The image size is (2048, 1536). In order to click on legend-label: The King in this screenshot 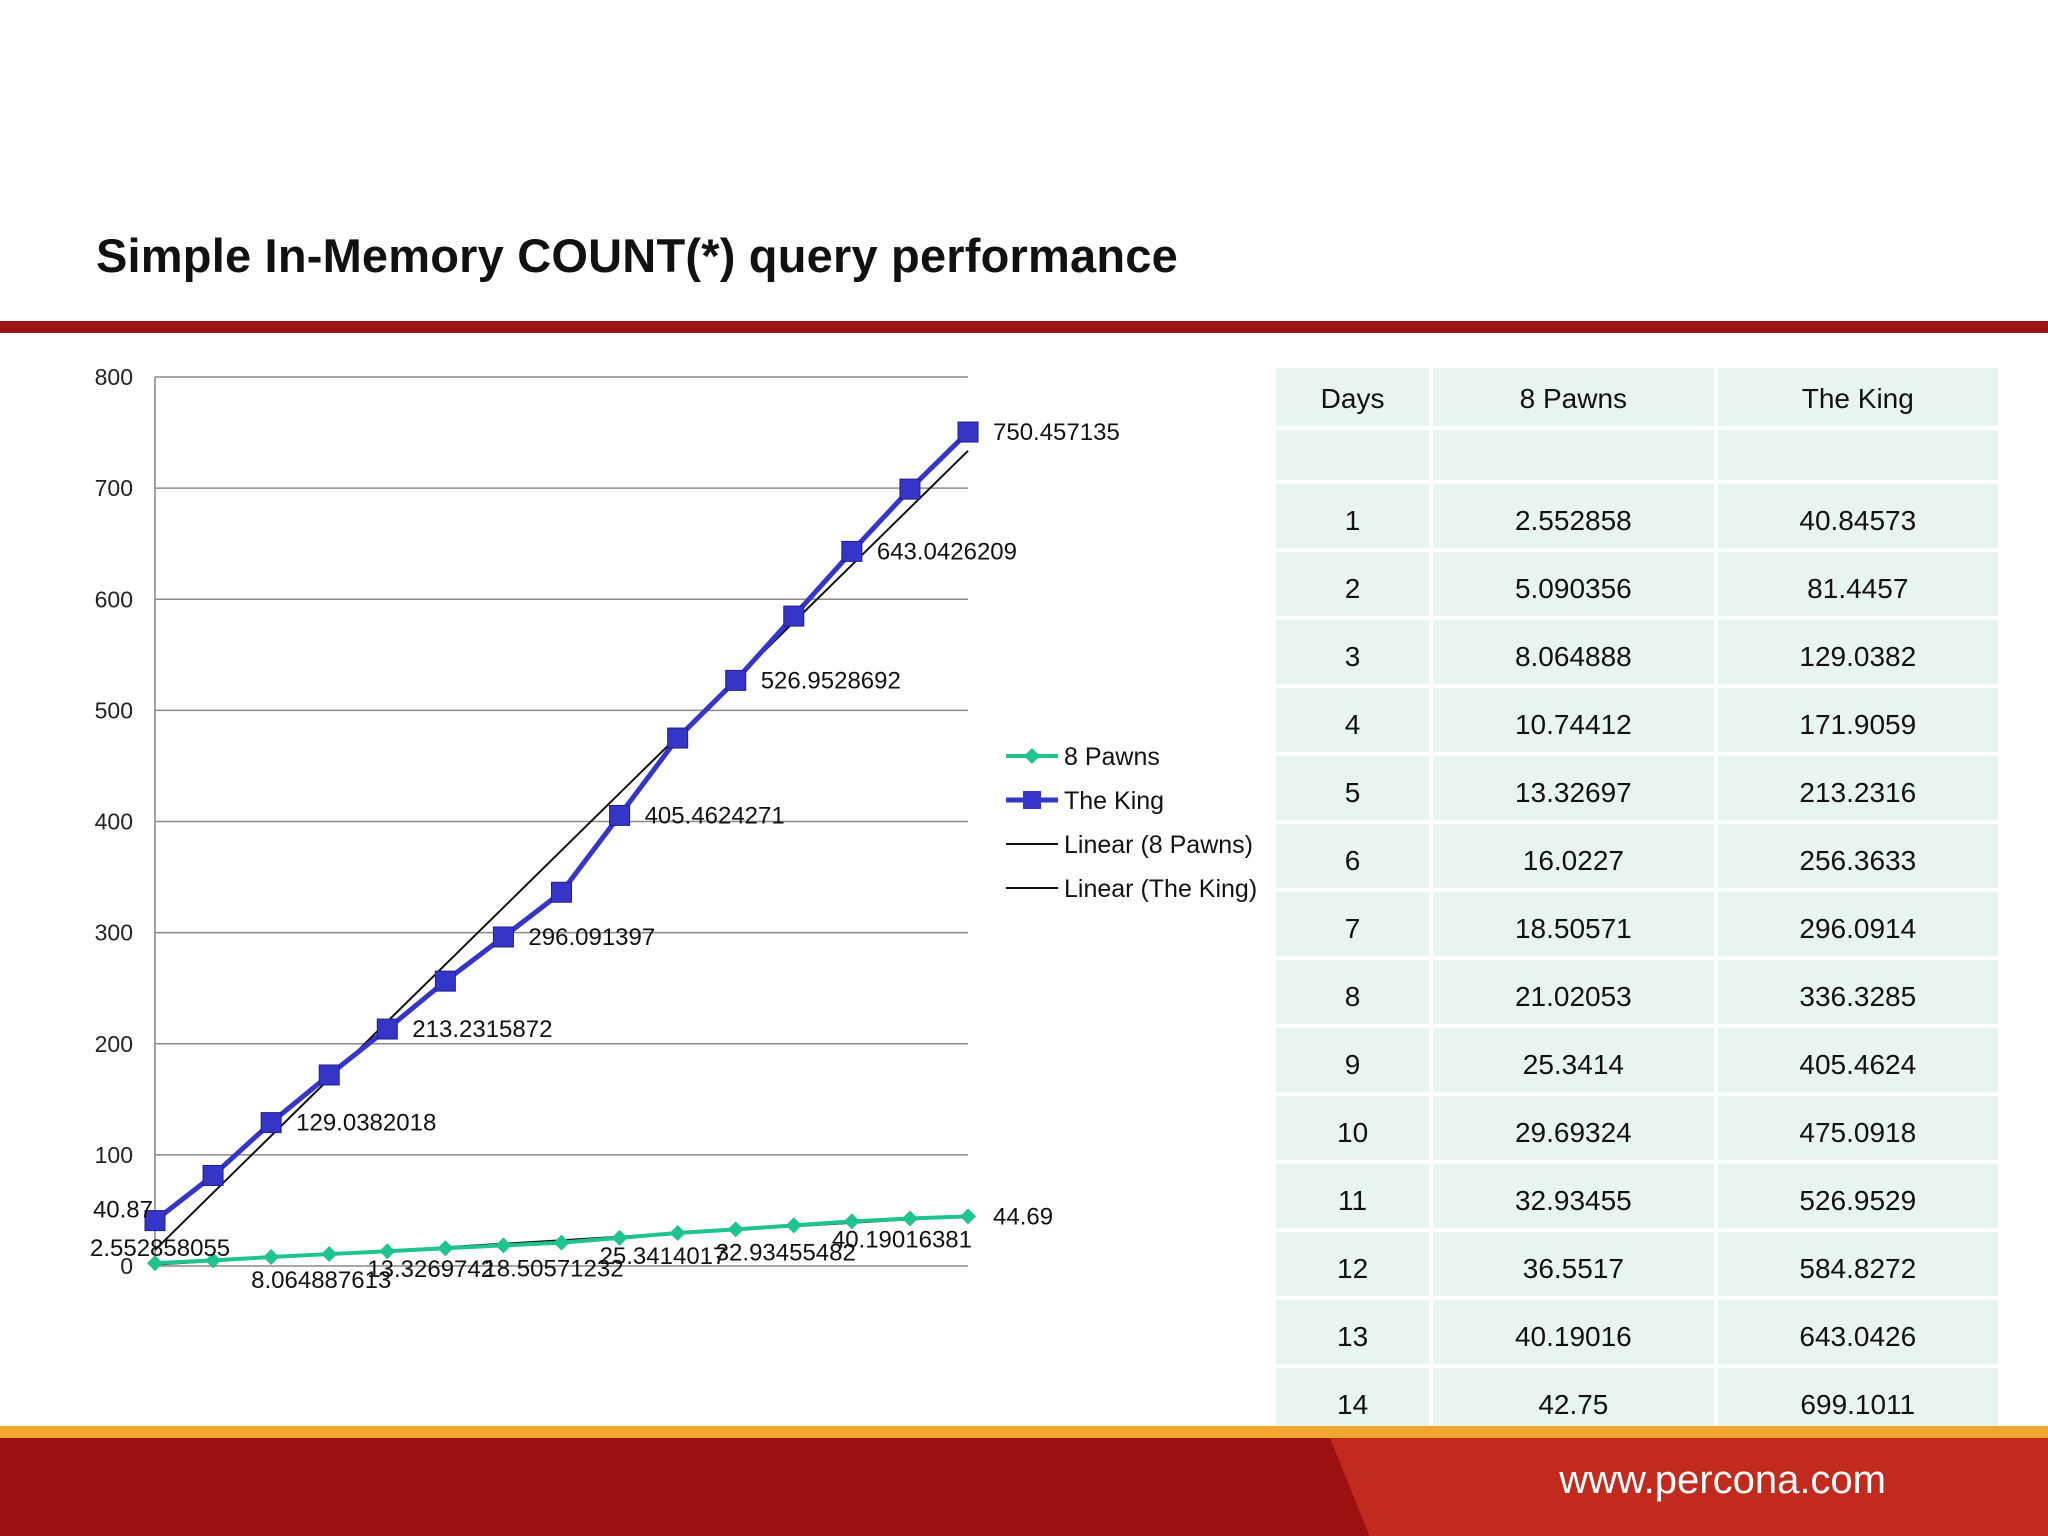, I will do `click(1114, 801)`.